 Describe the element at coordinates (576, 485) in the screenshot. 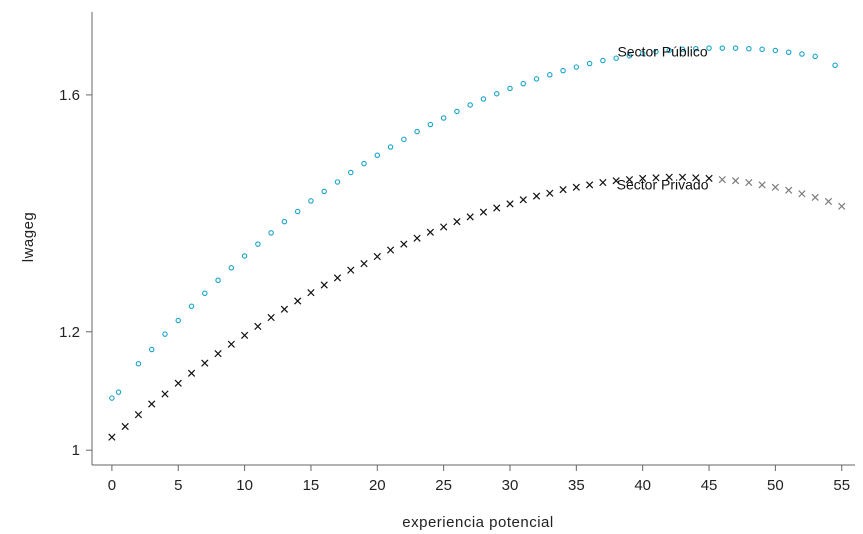

I see `x-tick-label: 35` at that location.